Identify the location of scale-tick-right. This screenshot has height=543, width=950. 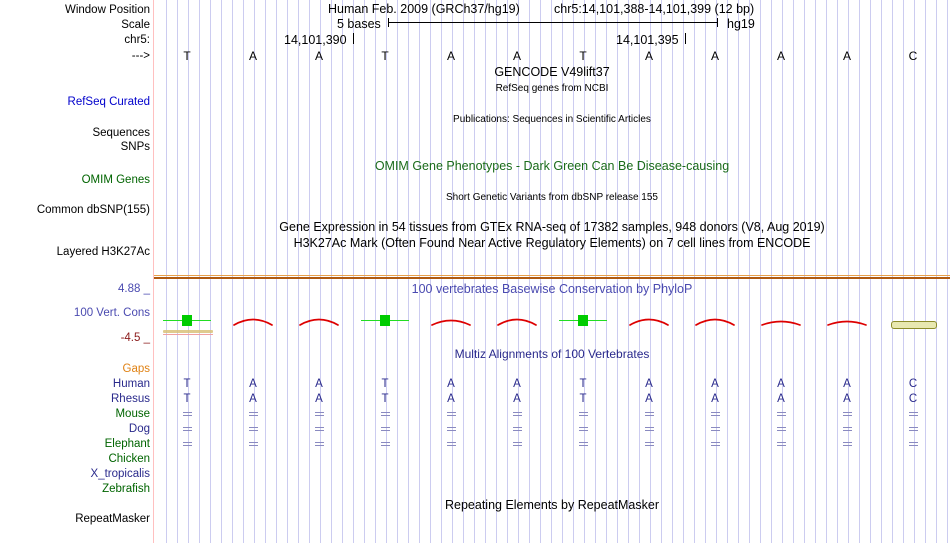
(717, 22).